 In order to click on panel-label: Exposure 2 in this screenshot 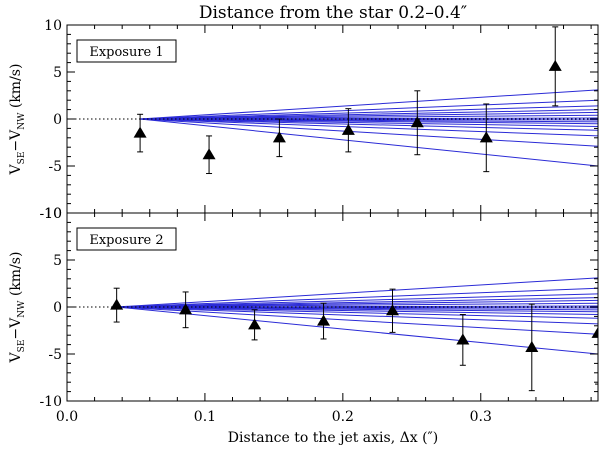, I will do `click(126, 240)`.